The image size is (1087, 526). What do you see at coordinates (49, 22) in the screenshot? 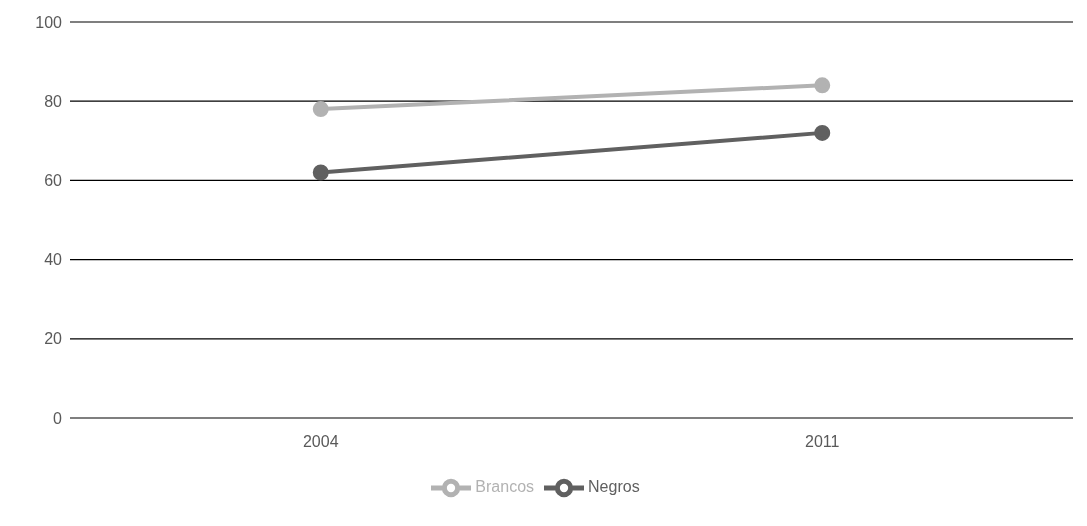
I see `y-tick-label: 100` at bounding box center [49, 22].